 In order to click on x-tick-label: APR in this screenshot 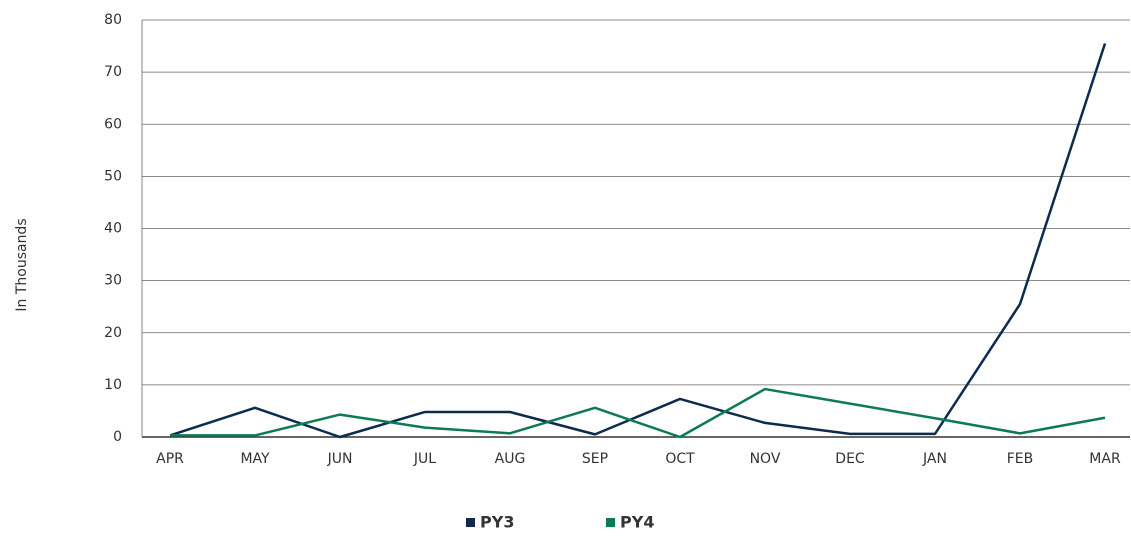, I will do `click(170, 459)`.